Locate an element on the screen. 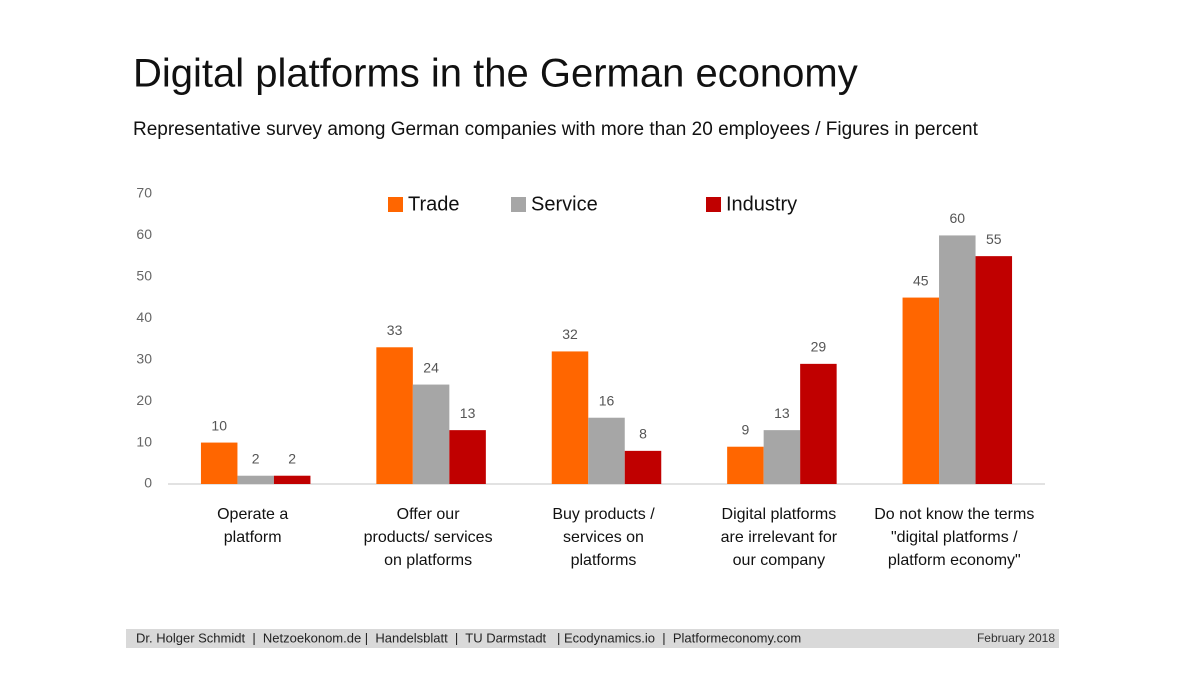  value-label: 55 is located at coordinates (994, 239).